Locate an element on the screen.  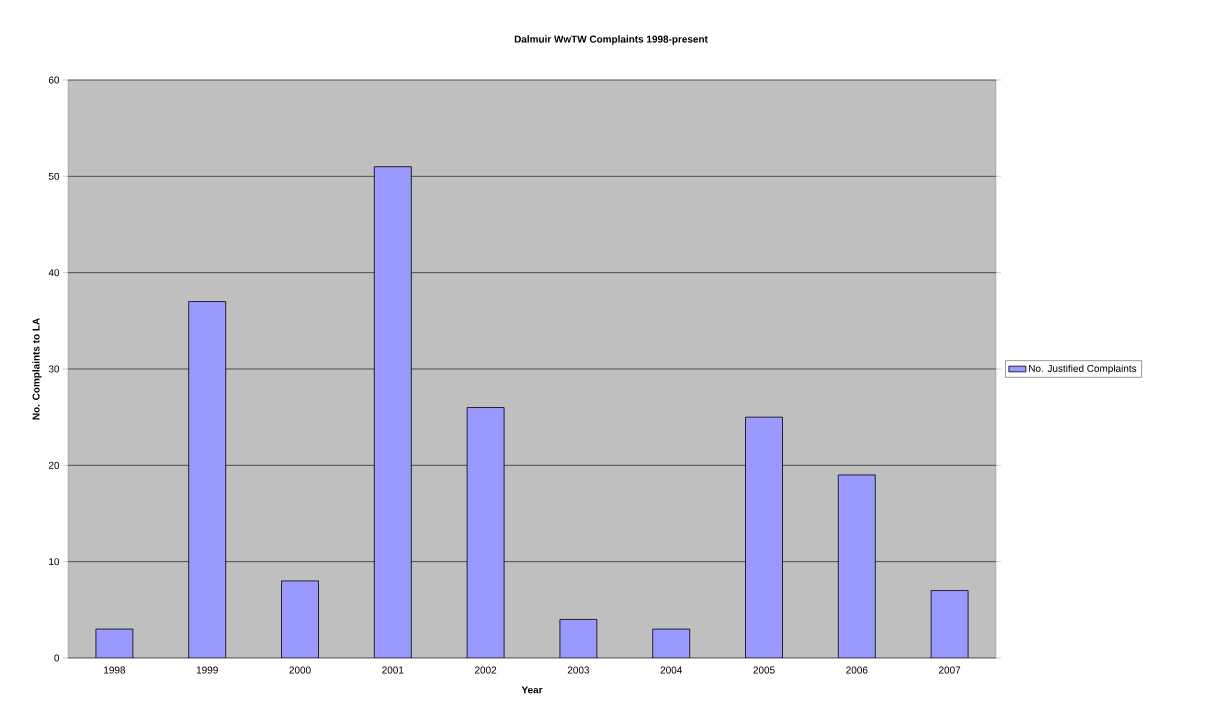
x-tick-label: 2006 is located at coordinates (857, 670).